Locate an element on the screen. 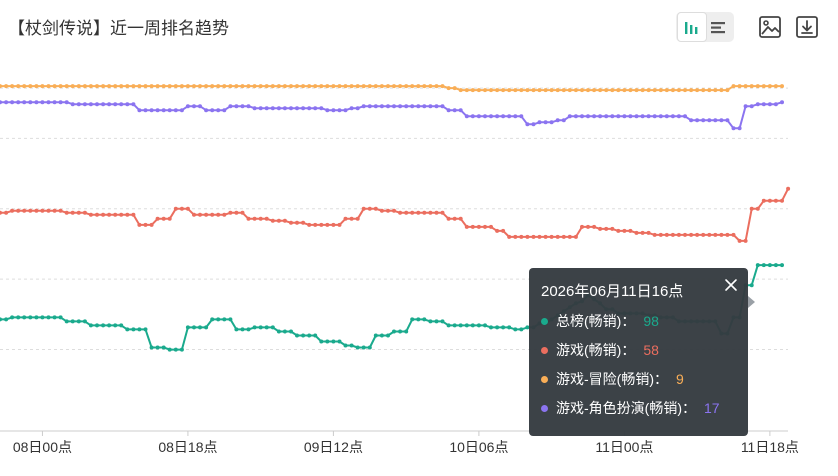 This screenshot has height=476, width=838. bar-chart-view-button is located at coordinates (692, 27).